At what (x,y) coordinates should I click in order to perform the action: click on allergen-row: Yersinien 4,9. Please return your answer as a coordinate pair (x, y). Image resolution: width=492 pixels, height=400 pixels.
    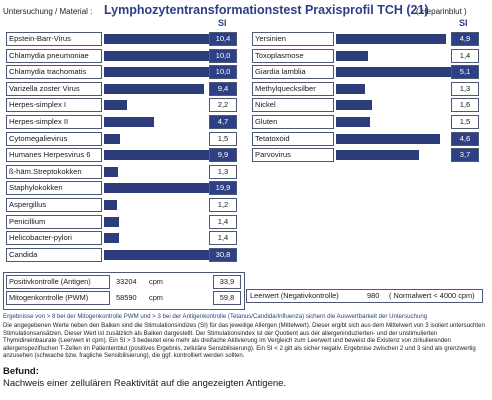
    Looking at the image, I should click on (367, 39).